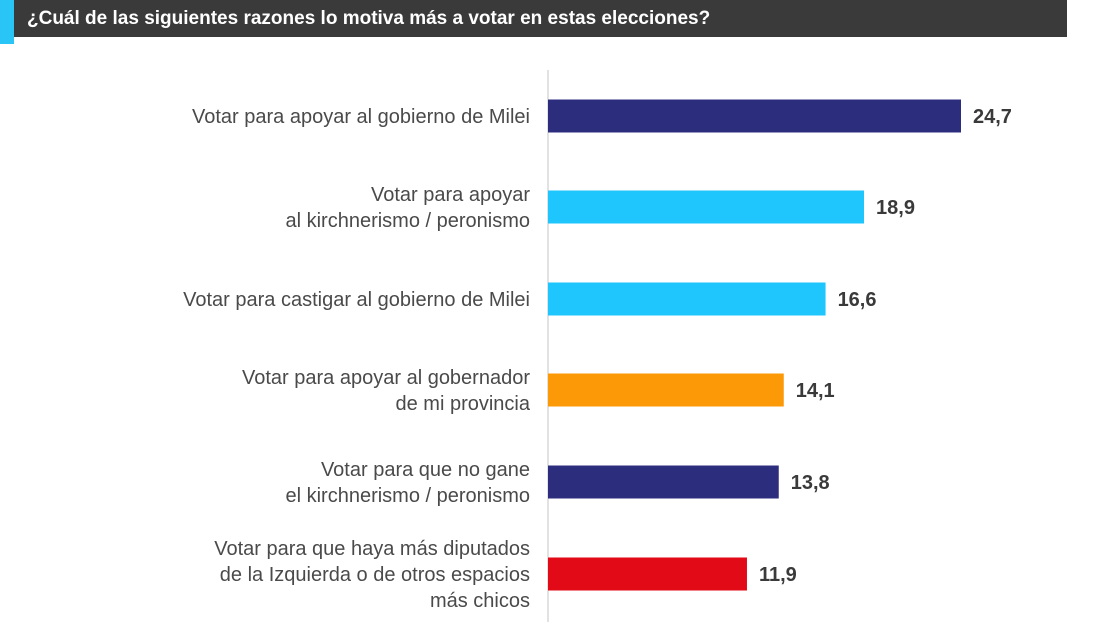 The width and height of the screenshot is (1106, 622). I want to click on category-label-line: Votar para que no gane, so click(425, 470).